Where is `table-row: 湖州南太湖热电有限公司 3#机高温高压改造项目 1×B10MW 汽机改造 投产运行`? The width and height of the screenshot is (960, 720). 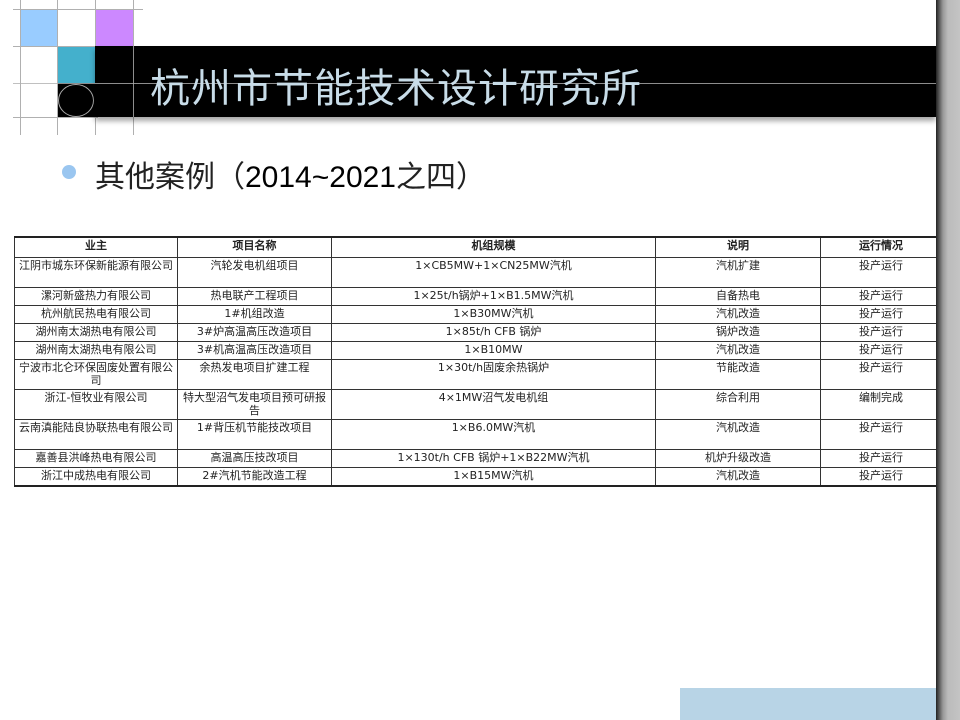 table-row: 湖州南太湖热电有限公司 3#机高温高压改造项目 1×B10MW 汽机改造 投产运行 is located at coordinates (478, 350).